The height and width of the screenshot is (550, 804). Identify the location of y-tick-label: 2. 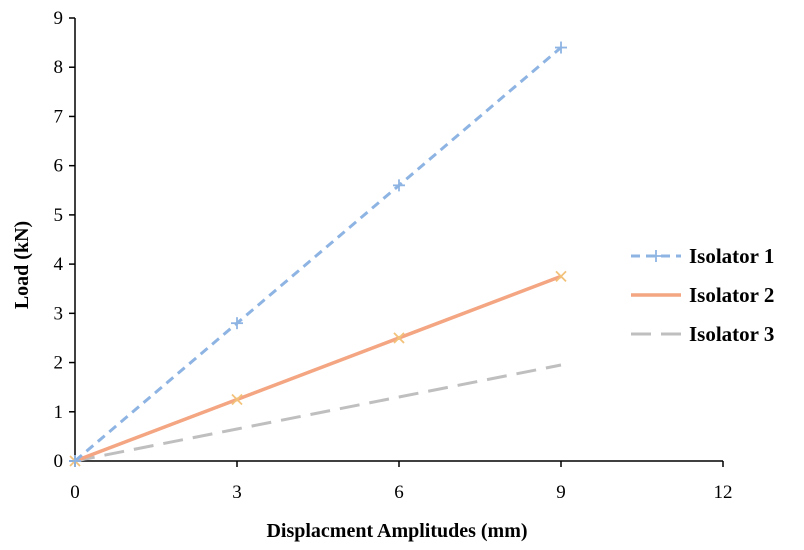
(59, 363).